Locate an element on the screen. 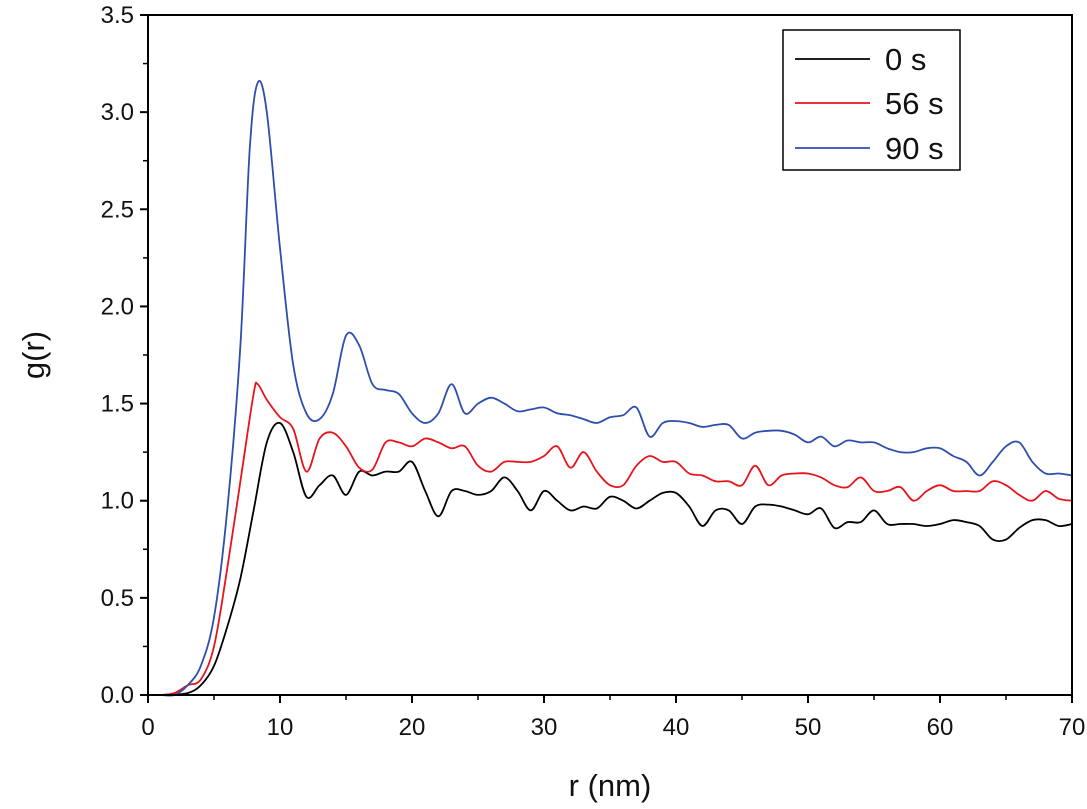  x-tick-label: 40 is located at coordinates (676, 727).